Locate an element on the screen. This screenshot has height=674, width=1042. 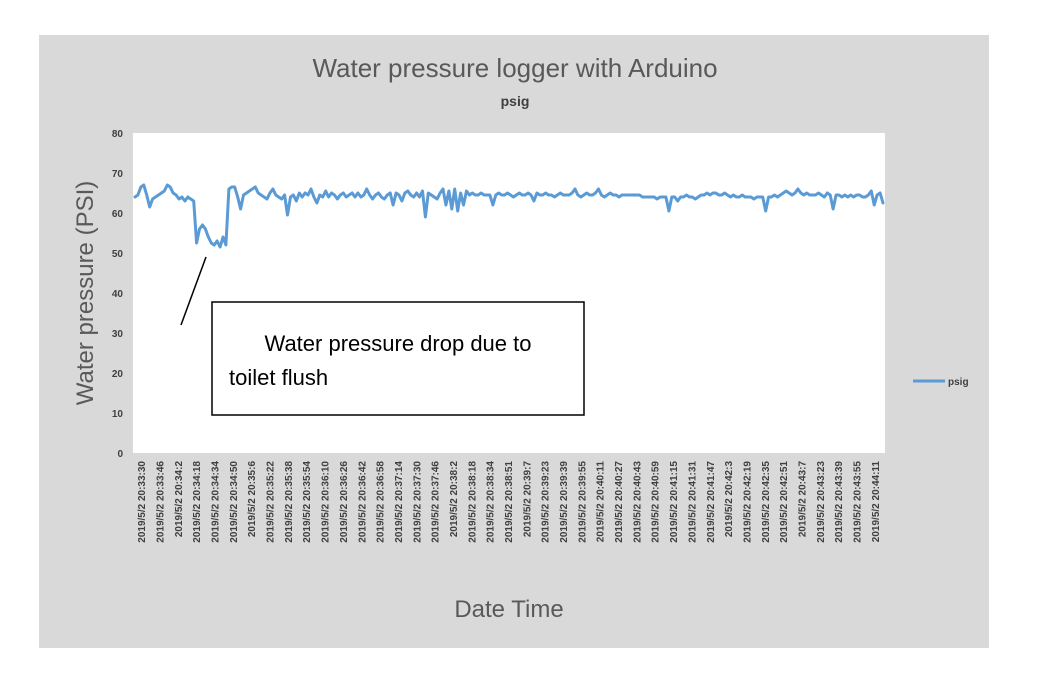
x-tick-label: 2019/5/2 20:42:19 is located at coordinates (747, 502).